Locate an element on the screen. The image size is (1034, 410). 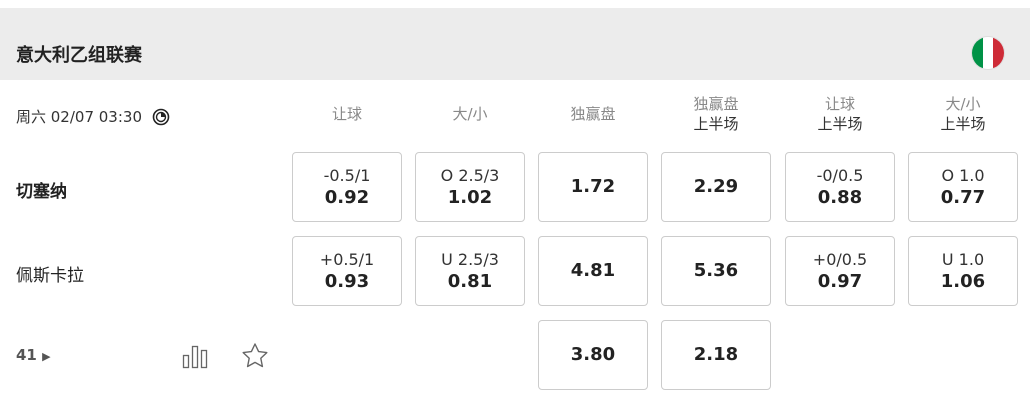
odds-button: 1.72 is located at coordinates (593, 187).